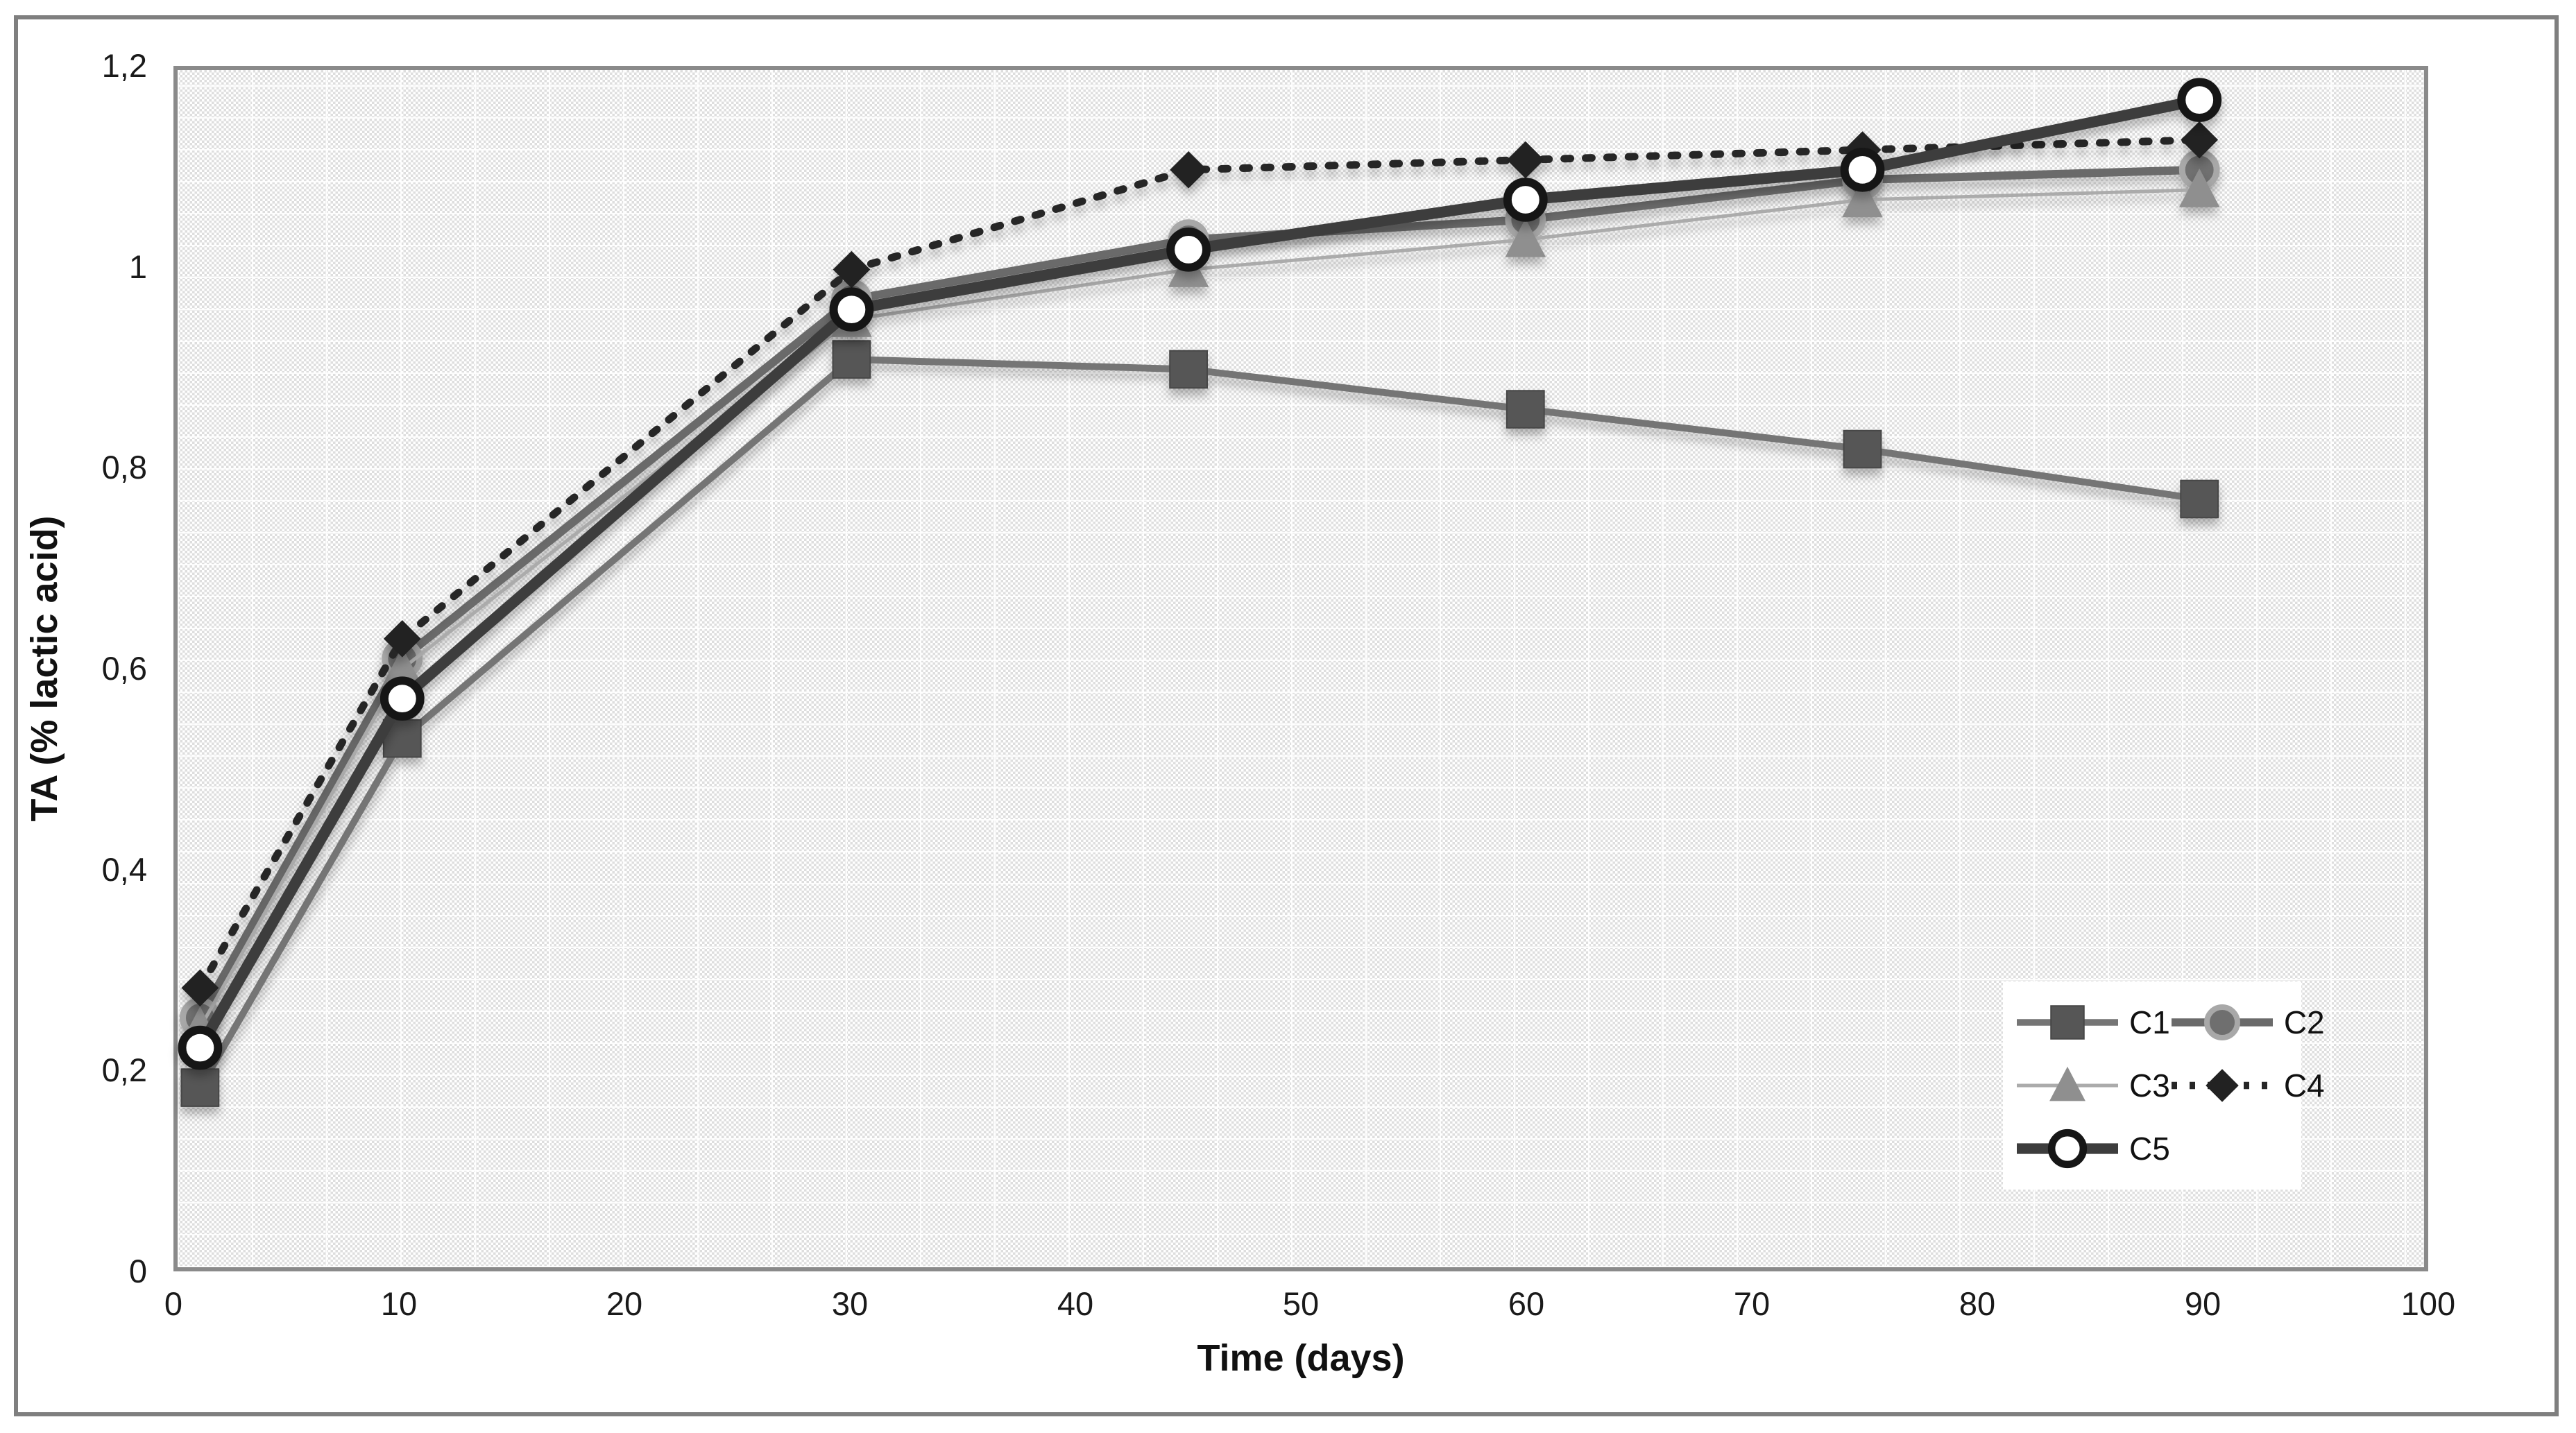  I want to click on square-icon, so click(2067, 1023).